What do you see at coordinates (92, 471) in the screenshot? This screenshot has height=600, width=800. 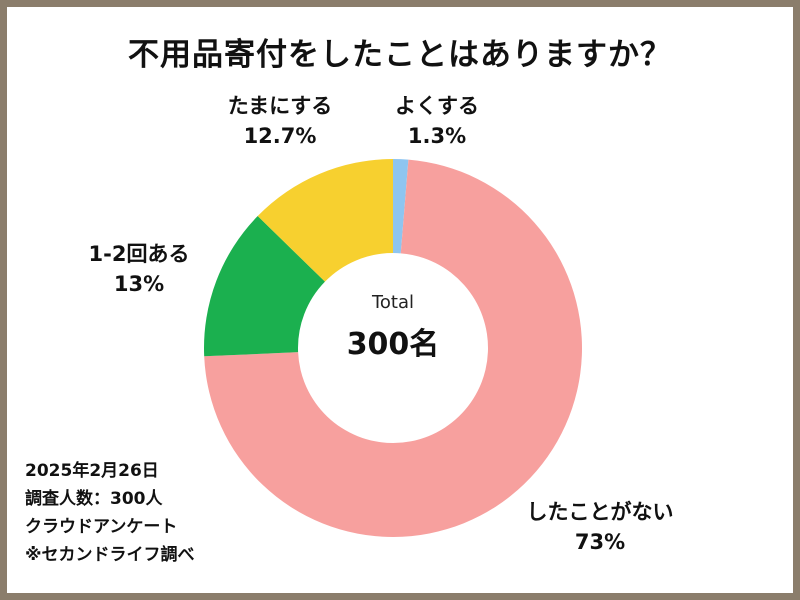 I see `note-date: 2025年2月26日` at bounding box center [92, 471].